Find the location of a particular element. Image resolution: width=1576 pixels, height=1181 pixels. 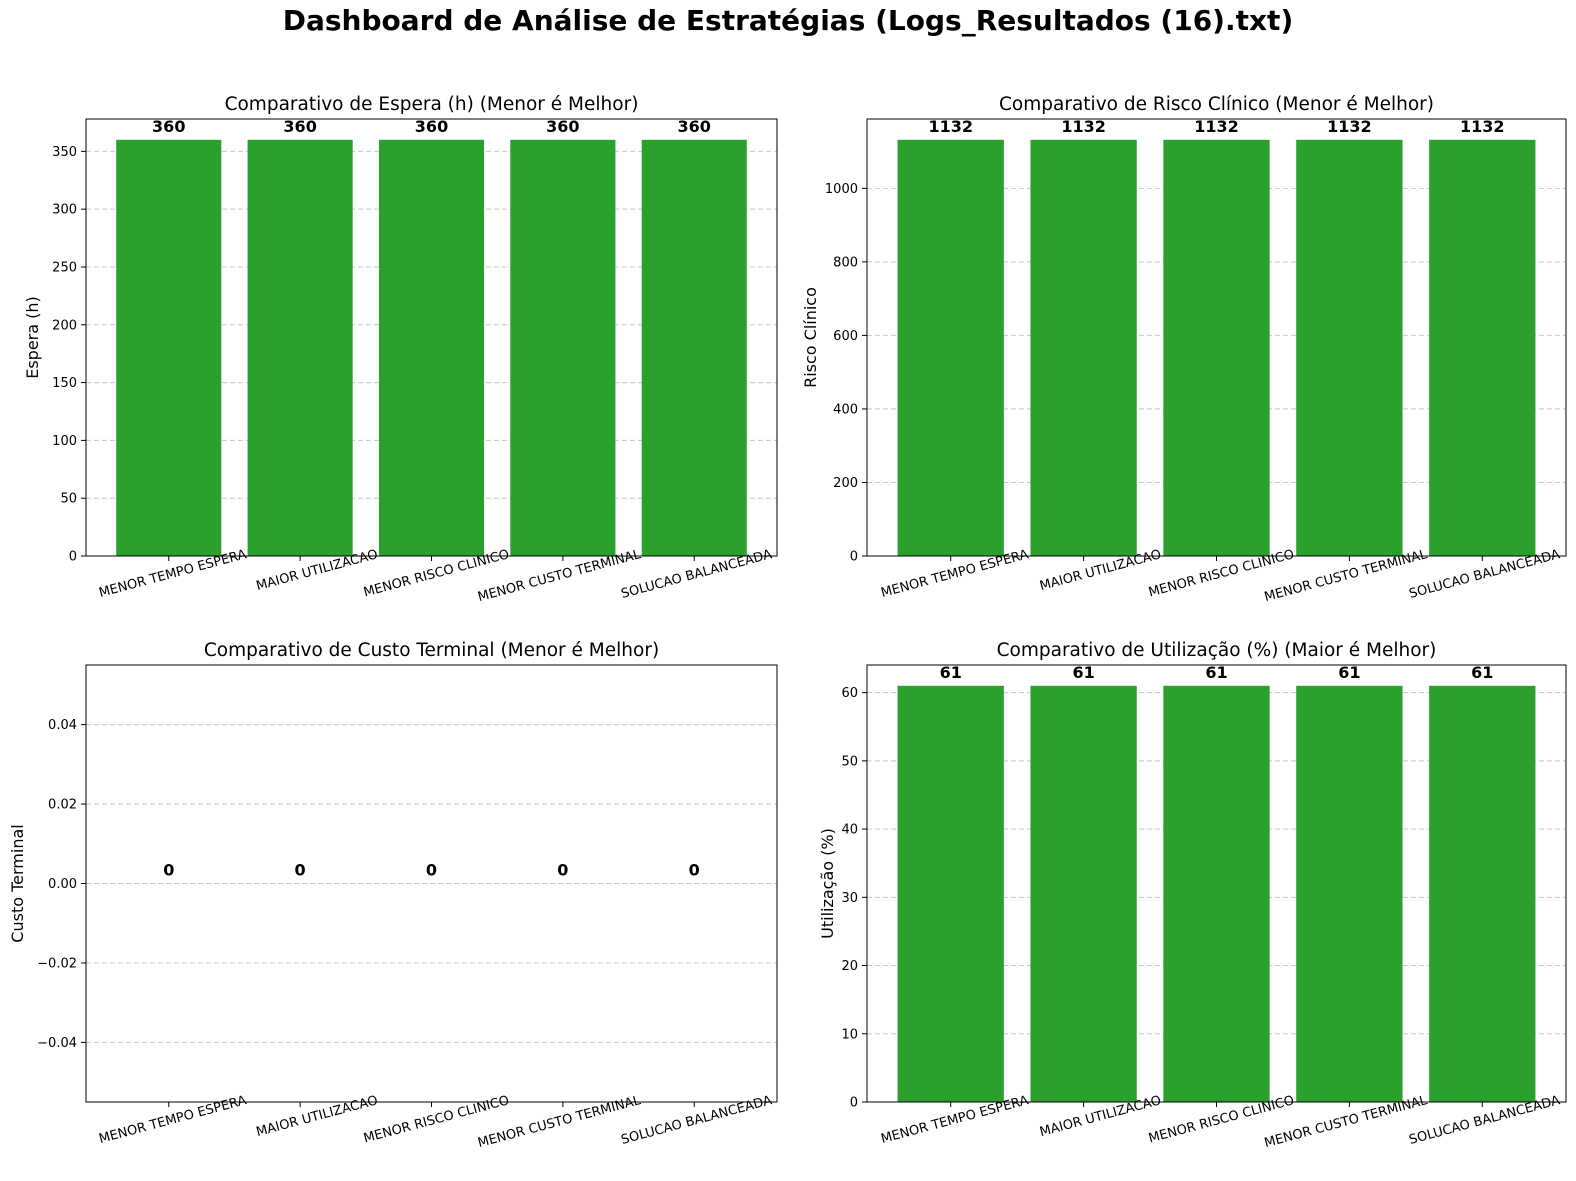

y-tick-label: 20 is located at coordinates (849, 966).